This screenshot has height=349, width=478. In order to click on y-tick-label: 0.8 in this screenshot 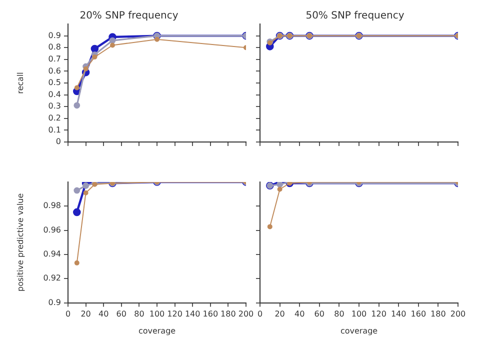, I will do `click(54, 47)`.